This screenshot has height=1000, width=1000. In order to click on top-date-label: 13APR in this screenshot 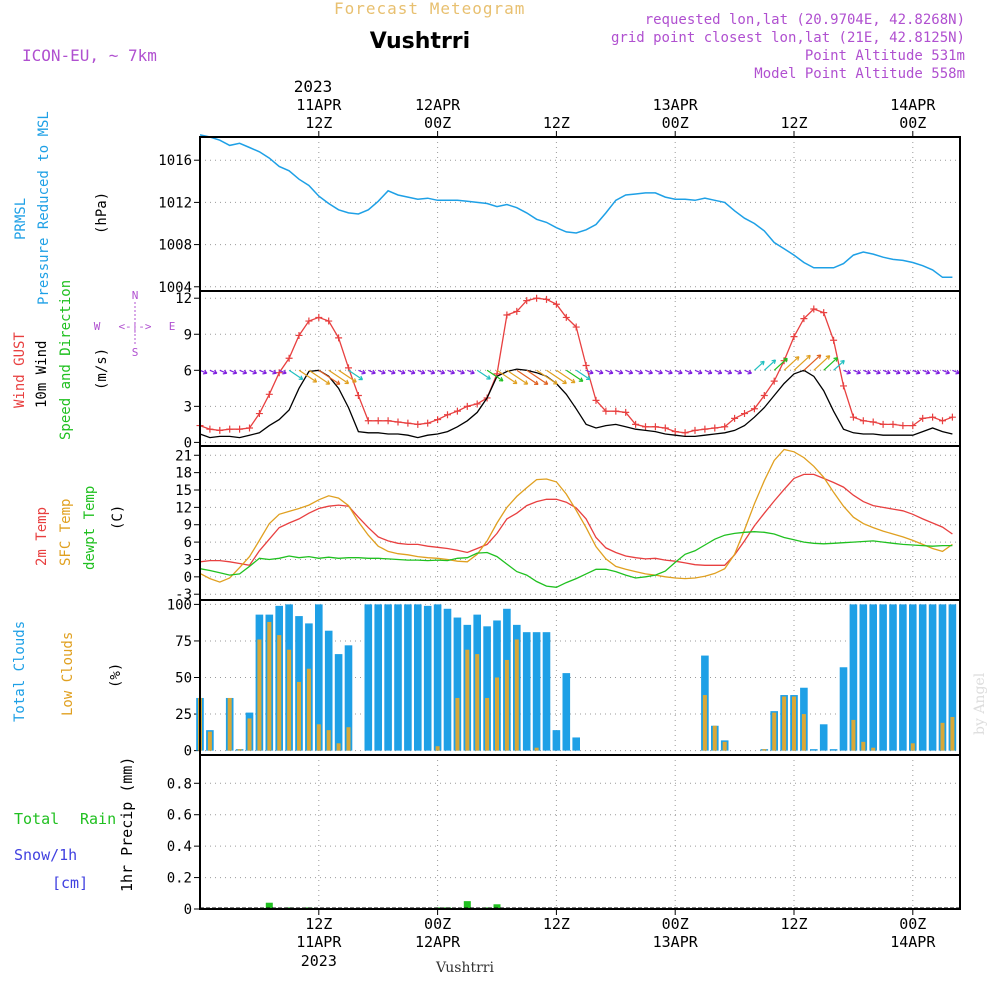, I will do `click(676, 105)`.